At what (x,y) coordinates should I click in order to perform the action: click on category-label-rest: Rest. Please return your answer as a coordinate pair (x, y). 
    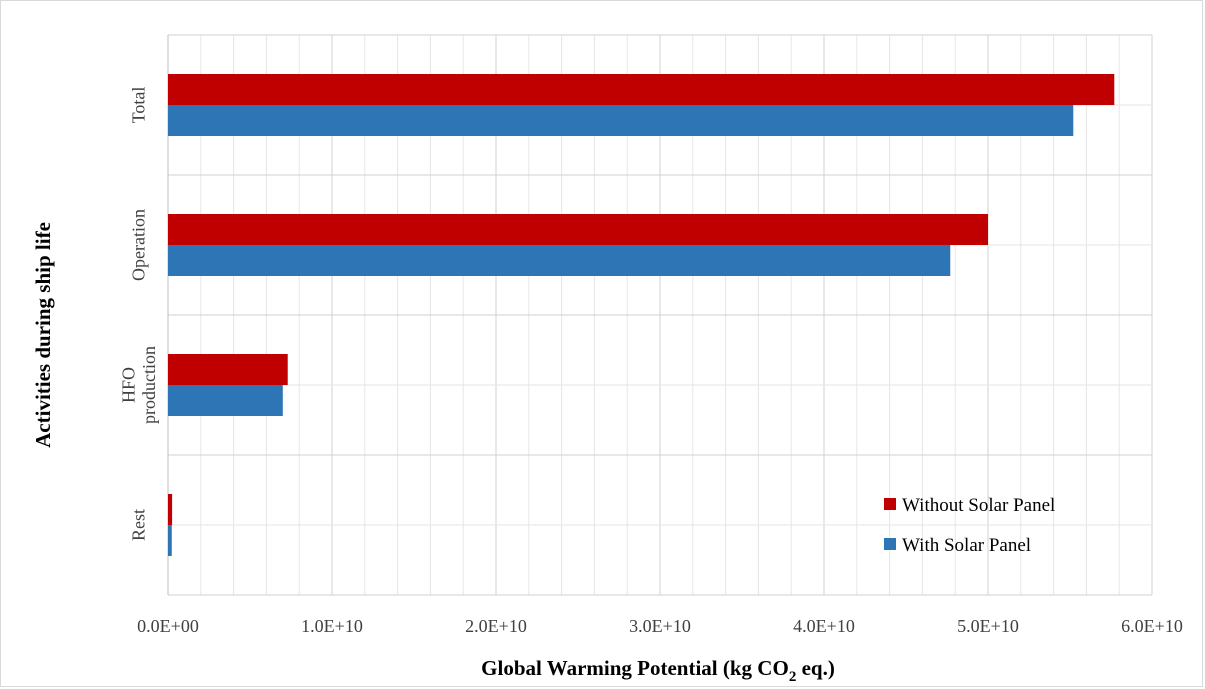
    Looking at the image, I should click on (138, 525).